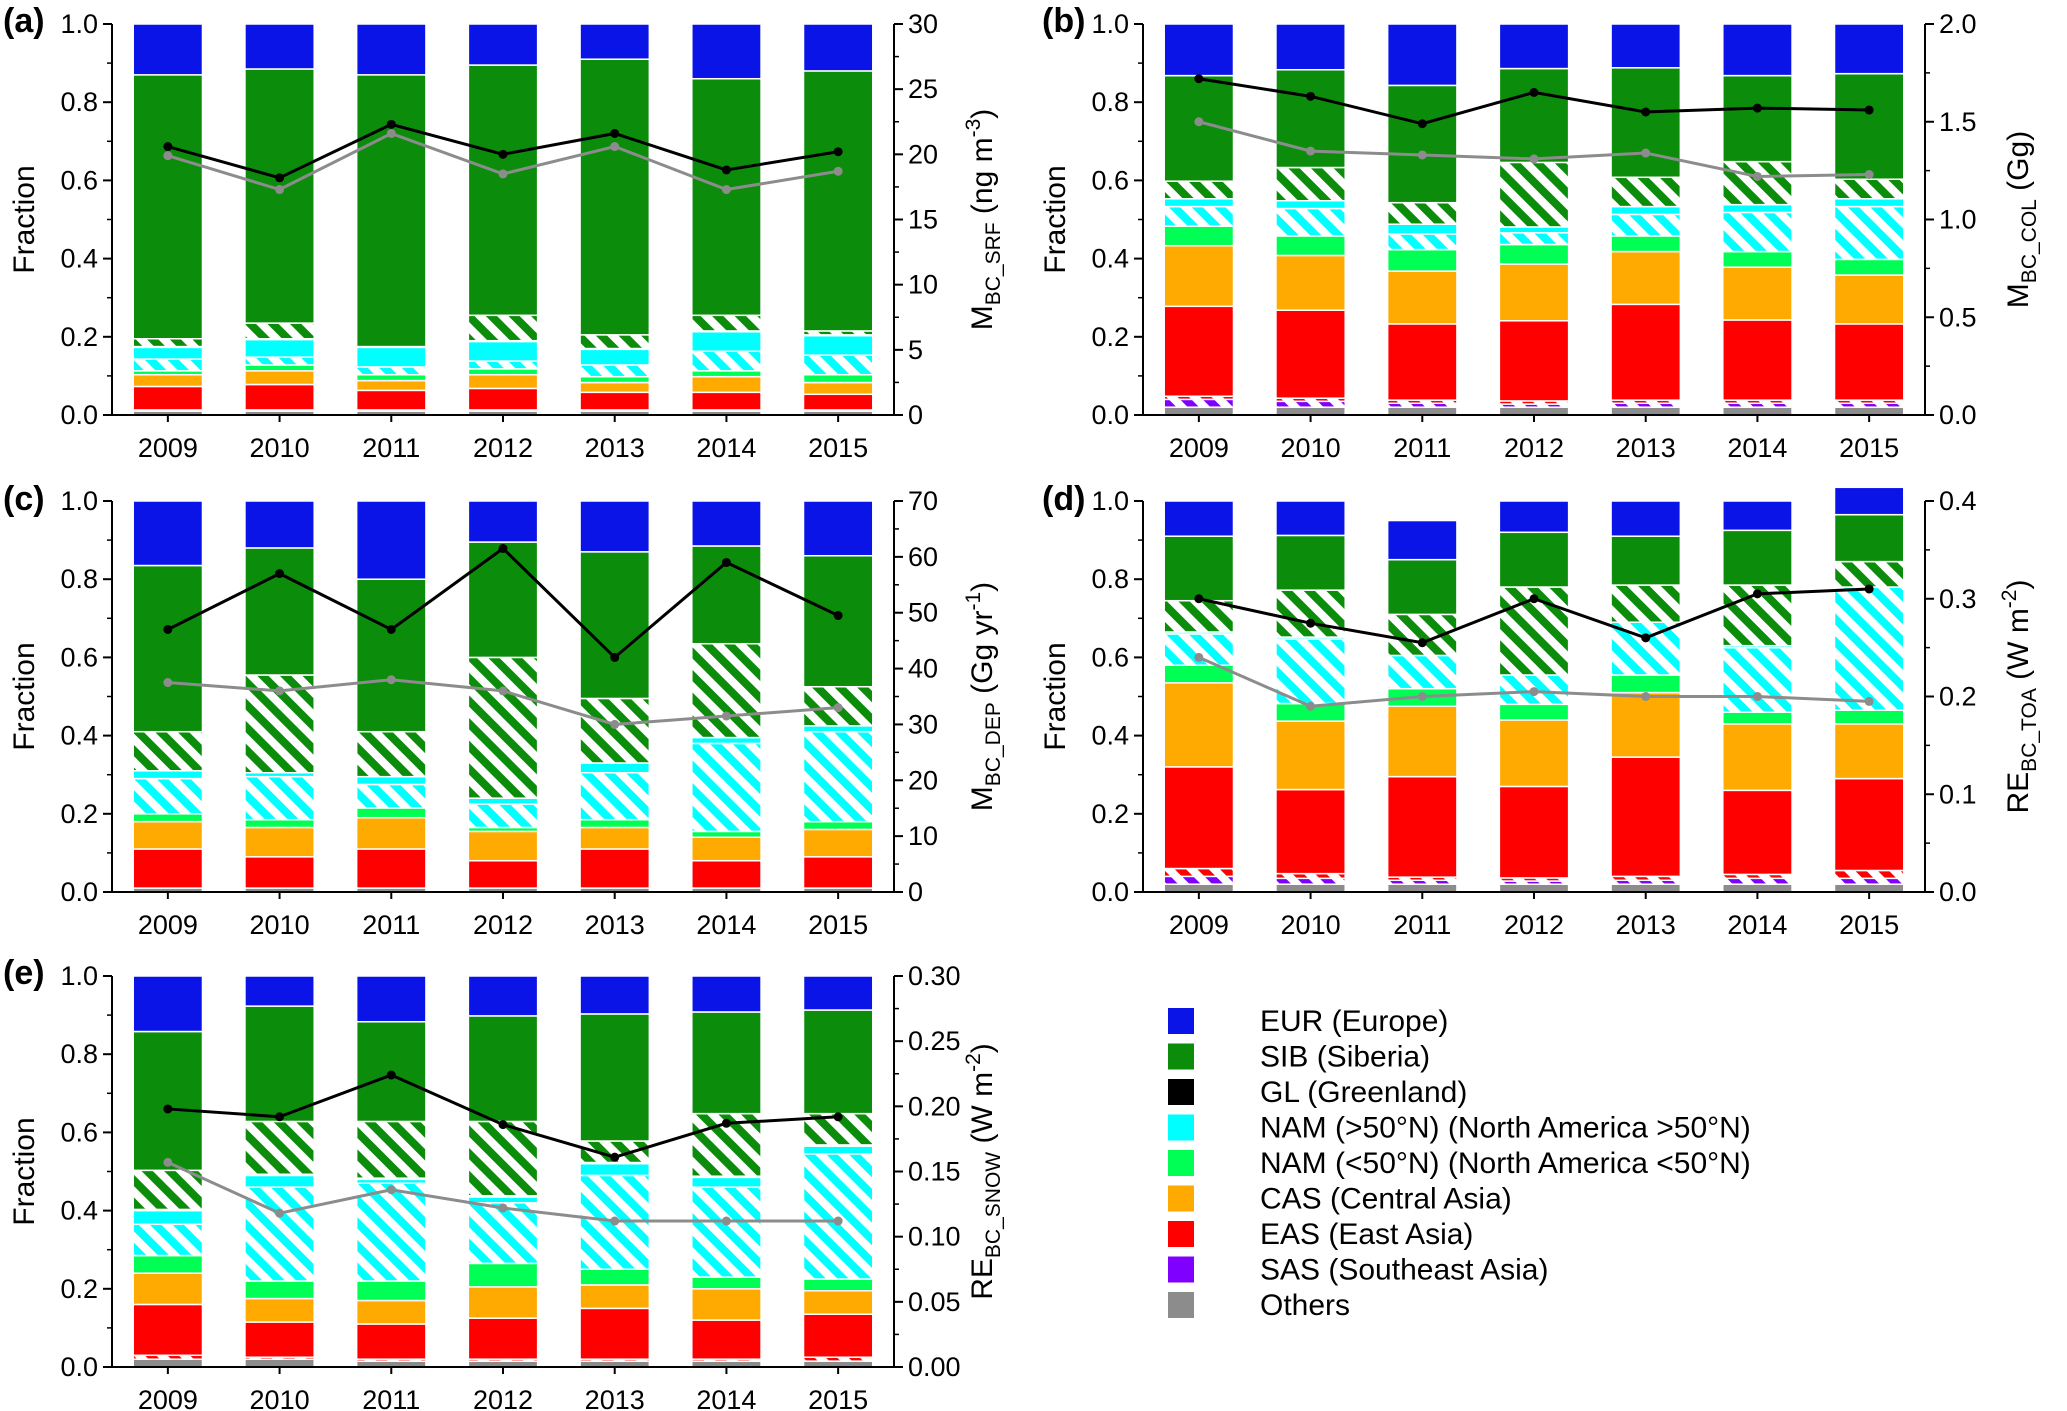 The width and height of the screenshot is (2067, 1411). What do you see at coordinates (934, 1302) in the screenshot?
I see `y2-tick-label: 0.05` at bounding box center [934, 1302].